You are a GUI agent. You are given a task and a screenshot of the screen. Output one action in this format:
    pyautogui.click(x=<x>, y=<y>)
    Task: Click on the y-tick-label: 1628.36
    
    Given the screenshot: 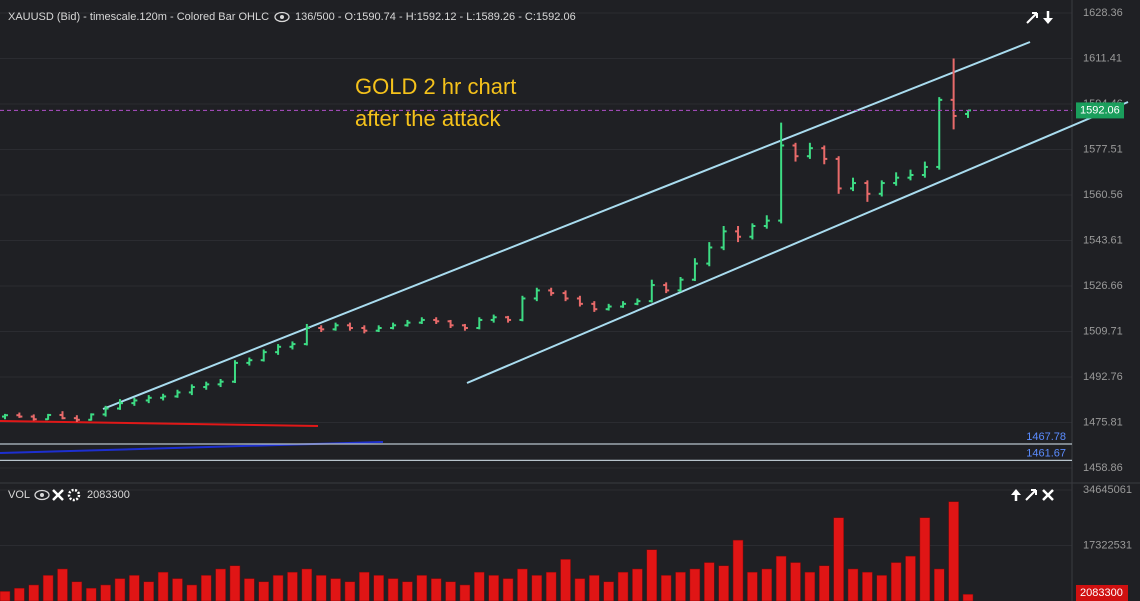 What is the action you would take?
    pyautogui.click(x=1103, y=13)
    